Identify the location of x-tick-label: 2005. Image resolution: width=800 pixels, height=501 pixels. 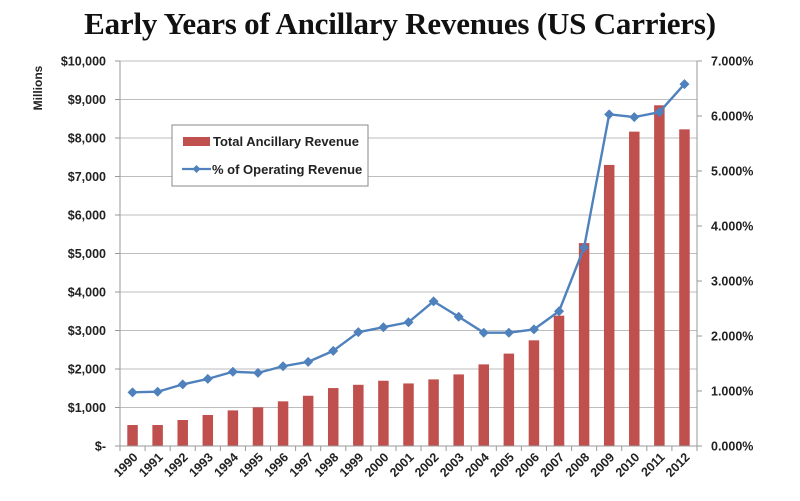
(502, 465).